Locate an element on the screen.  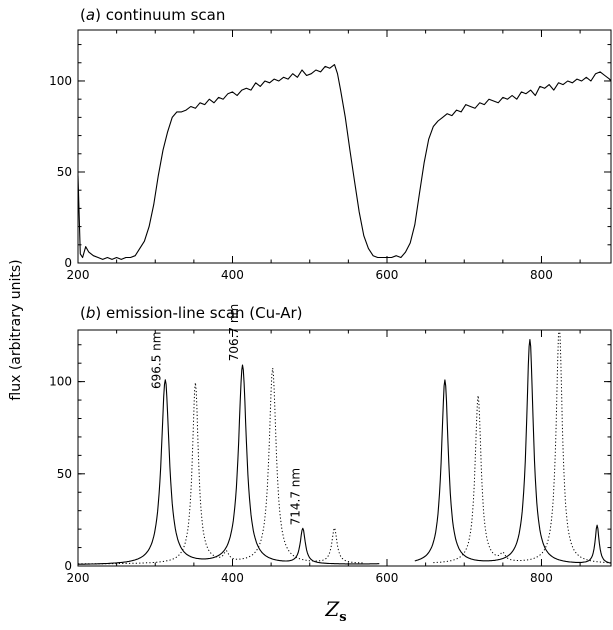
line-annotation: 696.5 nm is located at coordinates (157, 360).